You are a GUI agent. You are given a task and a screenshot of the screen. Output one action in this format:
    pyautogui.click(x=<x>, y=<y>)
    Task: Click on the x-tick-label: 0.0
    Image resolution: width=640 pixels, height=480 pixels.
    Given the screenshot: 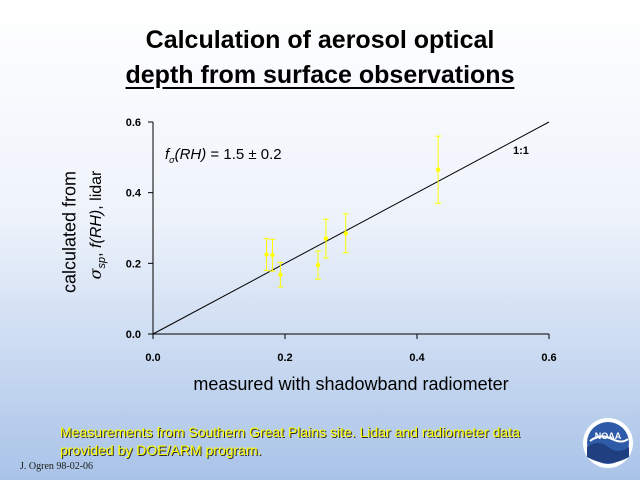 What is the action you would take?
    pyautogui.click(x=152, y=358)
    